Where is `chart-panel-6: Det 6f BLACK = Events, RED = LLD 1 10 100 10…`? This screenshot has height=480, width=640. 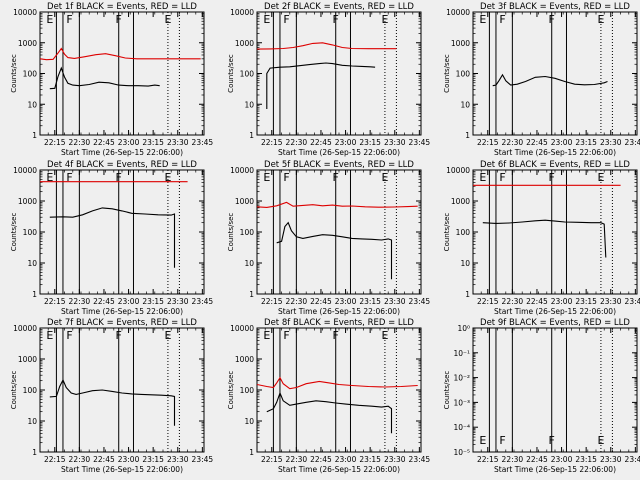
chart-panel-6: Det 6f BLACK = Events, RED = LLD 1 10 100 10… is located at coordinates (541, 238).